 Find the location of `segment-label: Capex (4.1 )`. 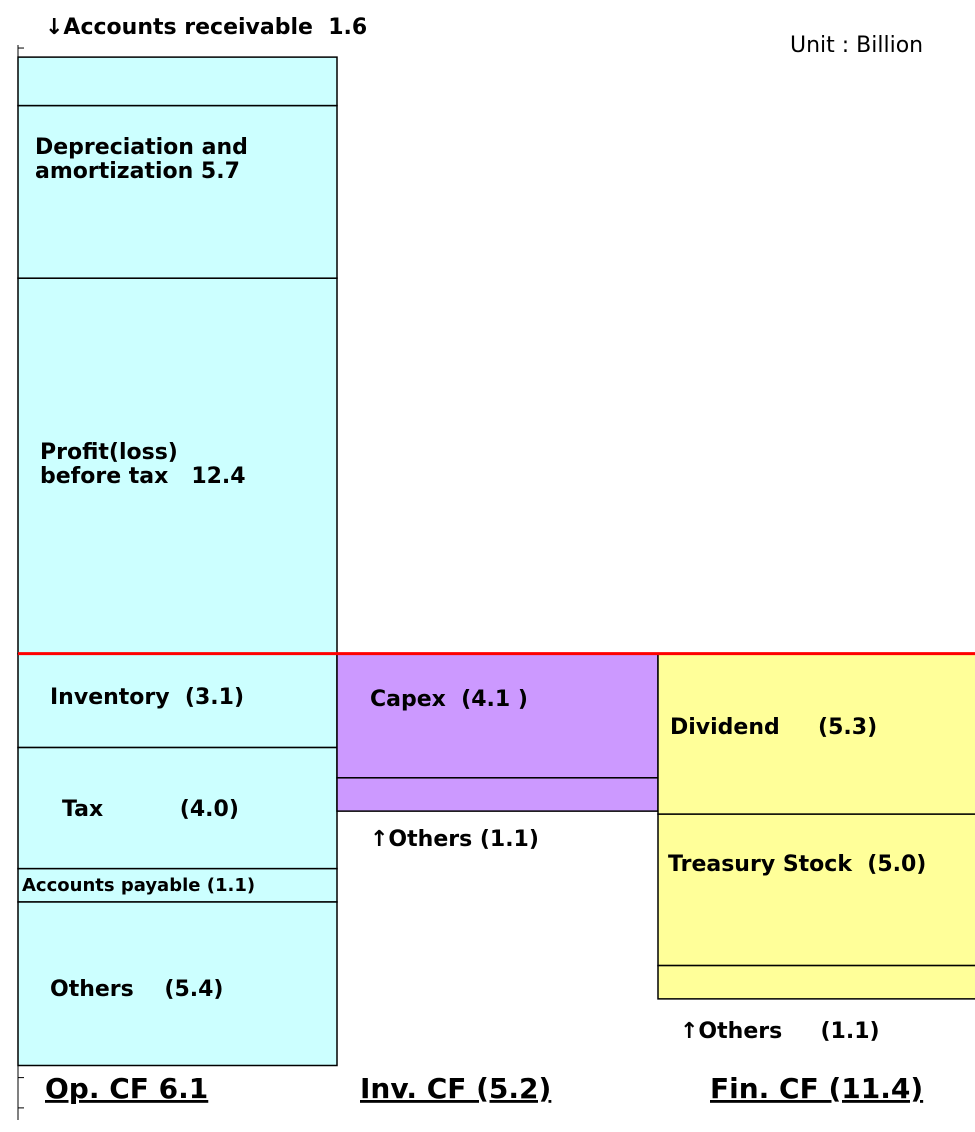

segment-label: Capex (4.1 ) is located at coordinates (449, 699).